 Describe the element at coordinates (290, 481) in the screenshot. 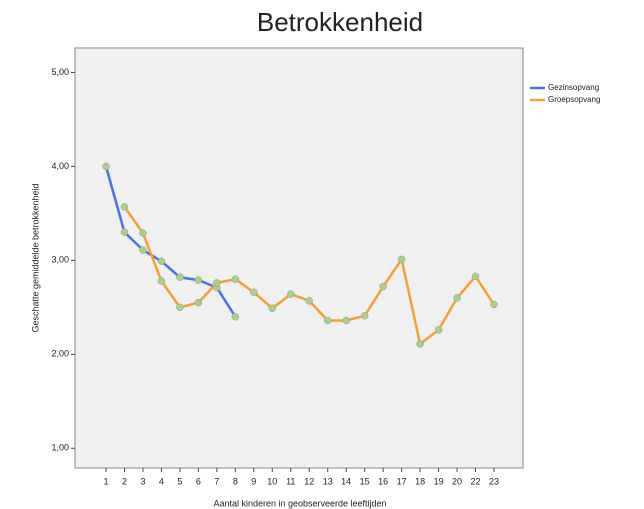

I see `x-tick-label: 11` at that location.